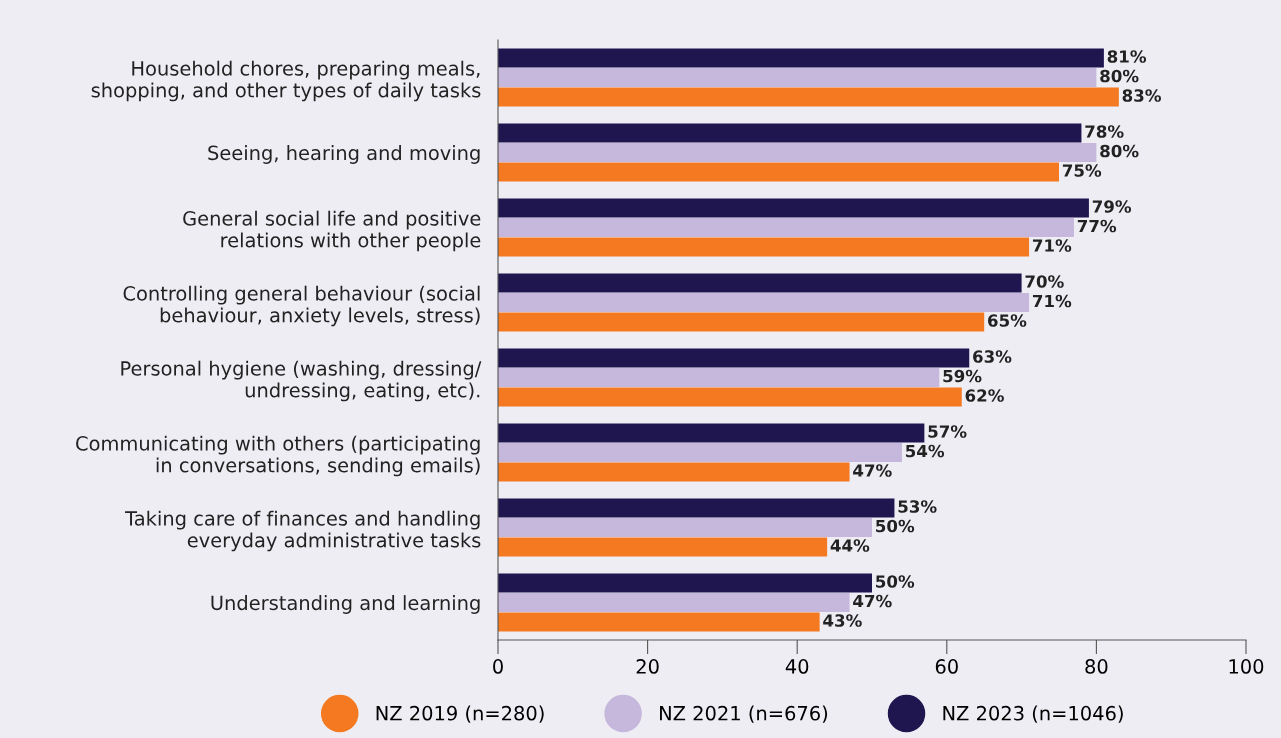 This screenshot has width=1281, height=738. What do you see at coordinates (1246, 666) in the screenshot?
I see `x-tick-label: 100` at bounding box center [1246, 666].